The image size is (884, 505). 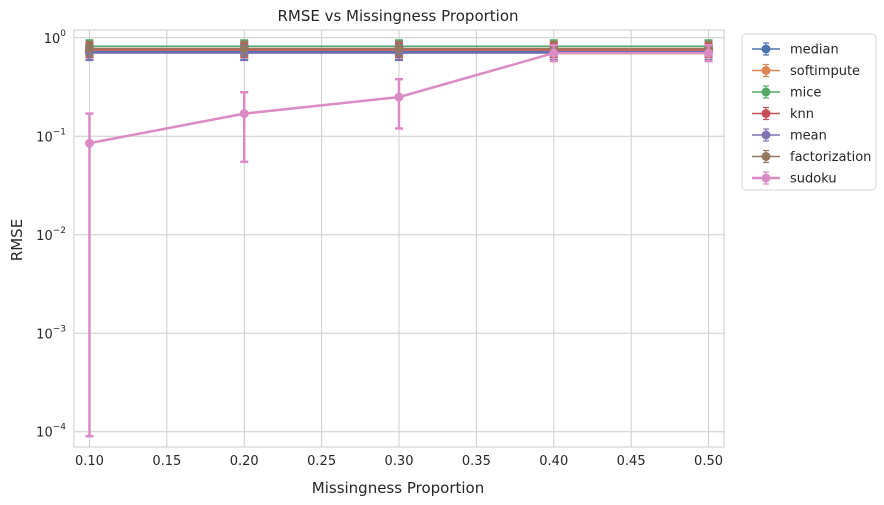 What do you see at coordinates (786, 93) in the screenshot?
I see `legend-item-mice: mice` at bounding box center [786, 93].